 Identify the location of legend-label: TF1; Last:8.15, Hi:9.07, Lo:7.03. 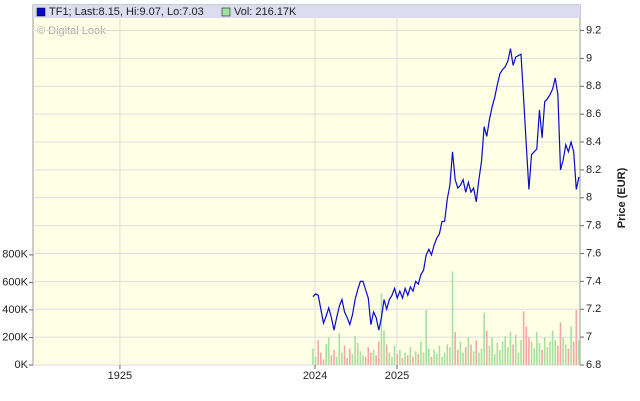
(126, 12).